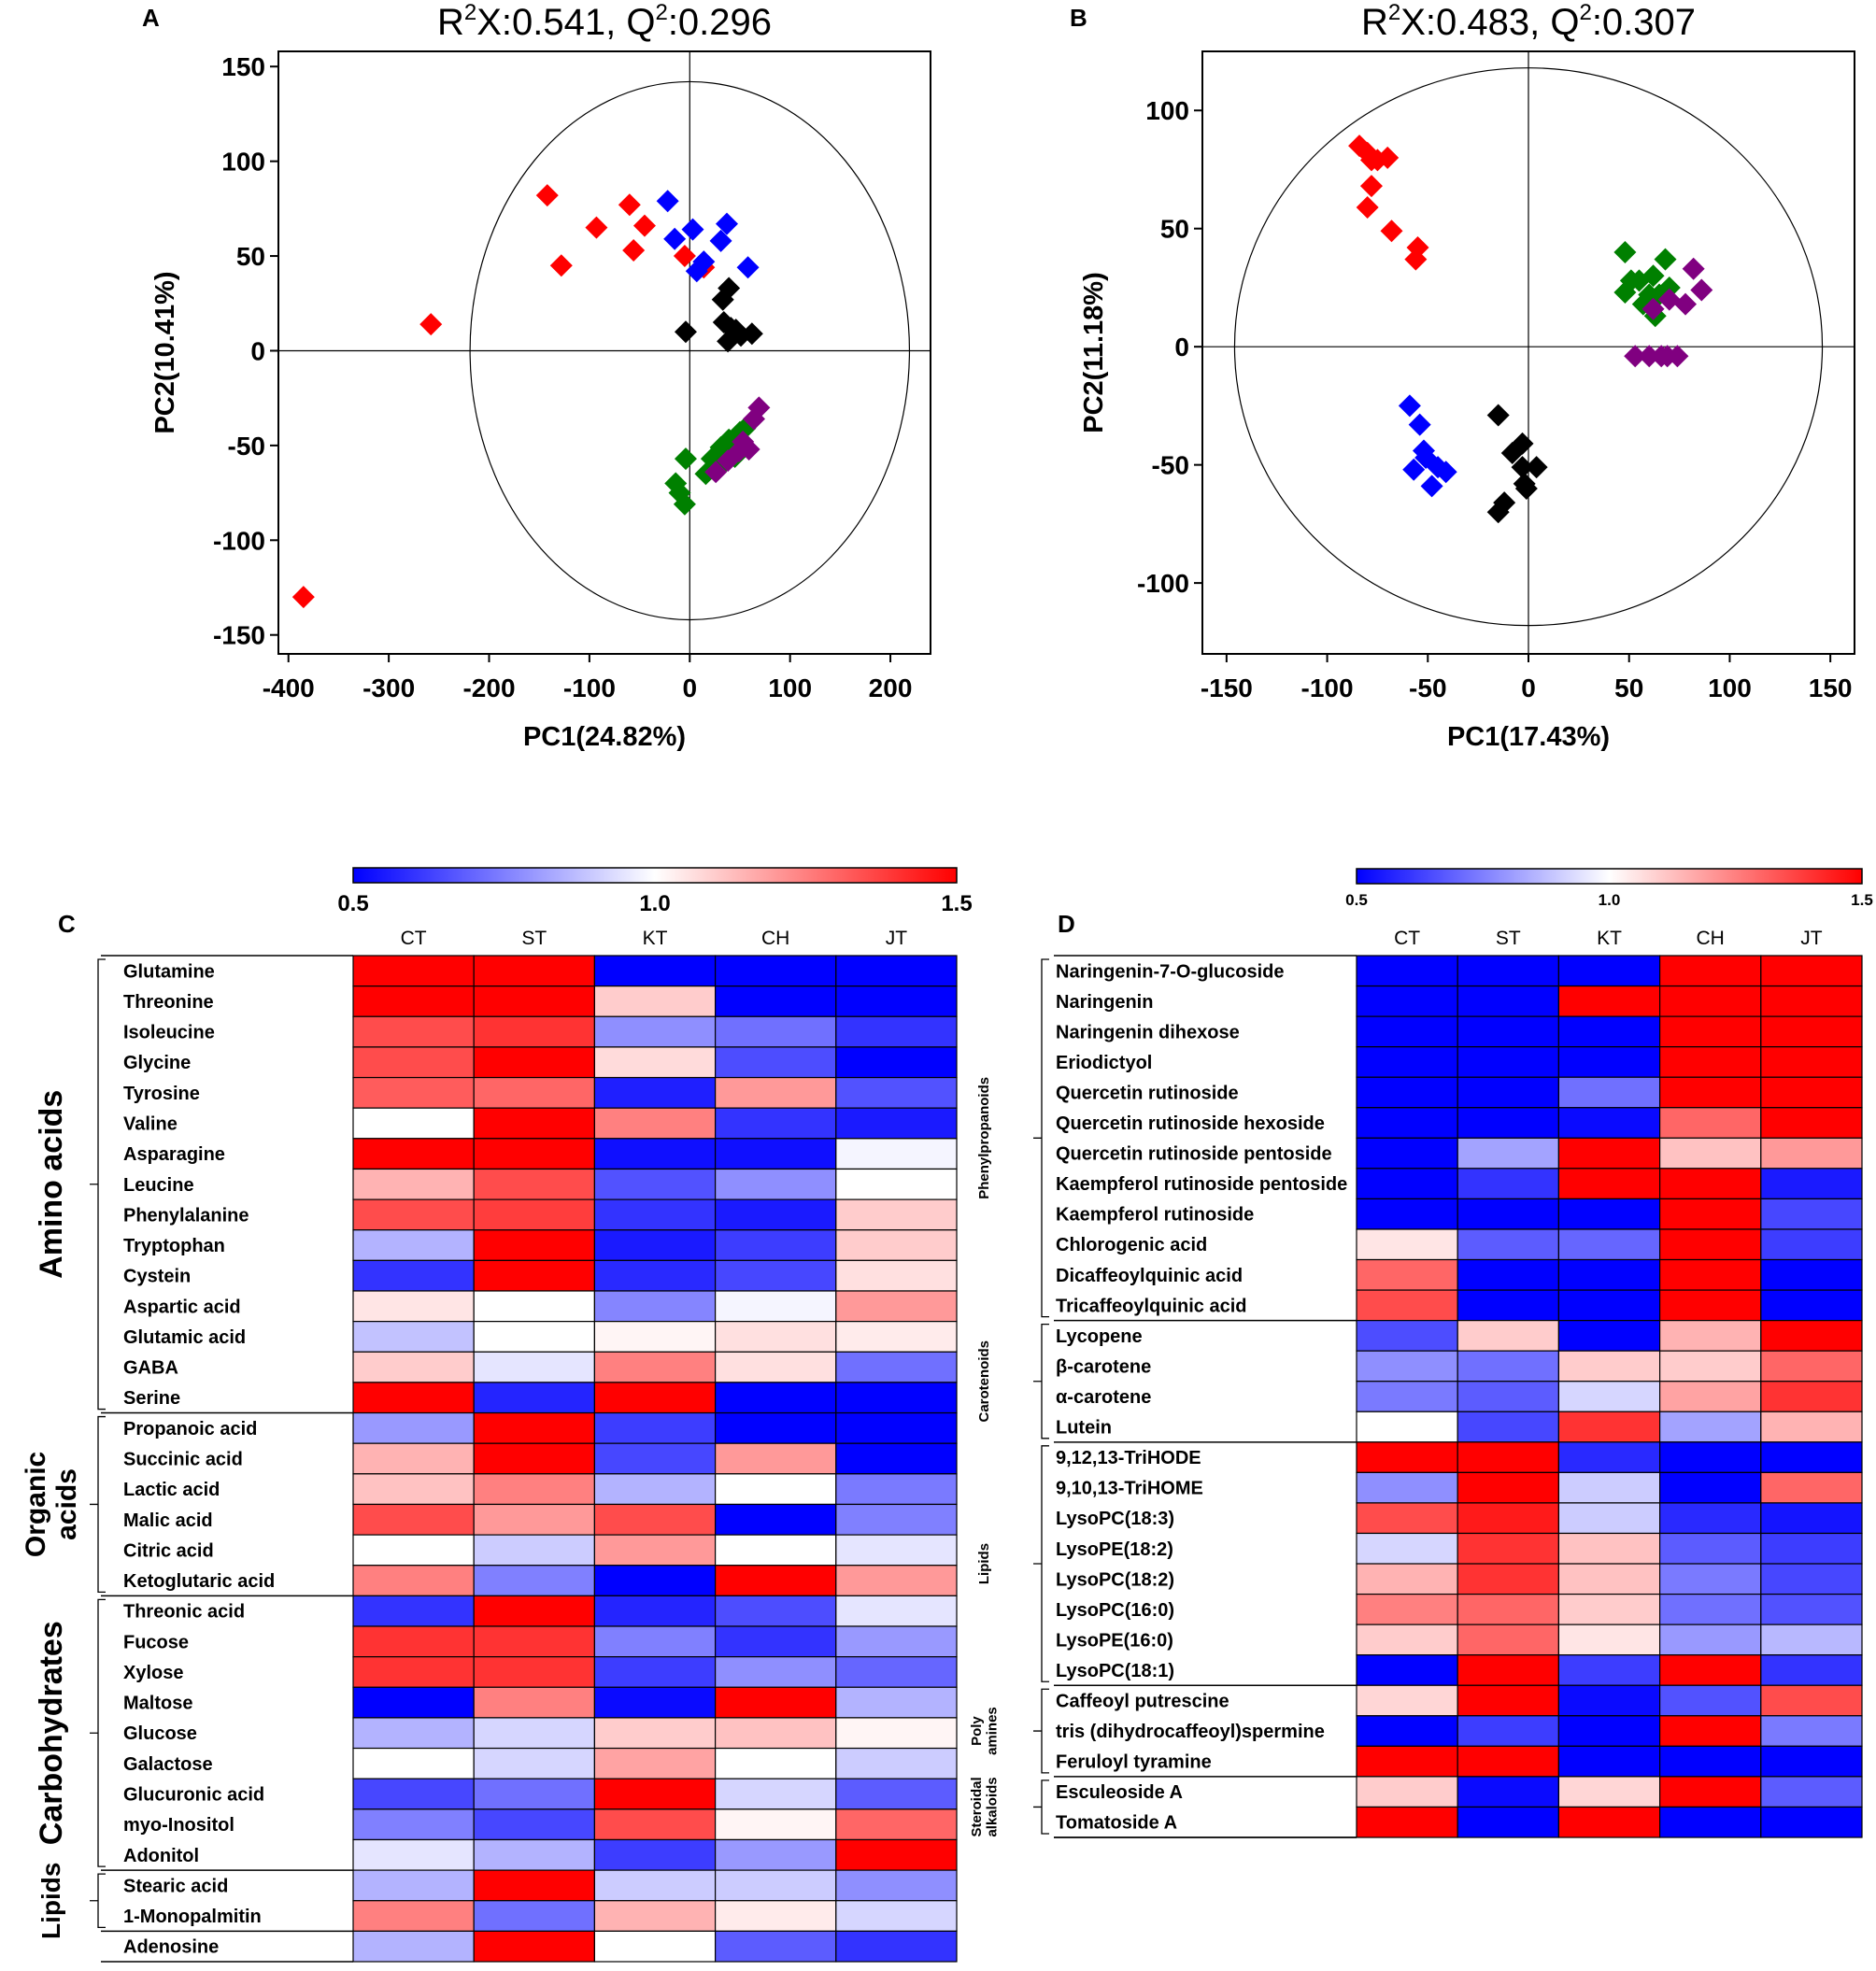  Describe the element at coordinates (655, 939) in the screenshot. I see `column-header: KT` at that location.